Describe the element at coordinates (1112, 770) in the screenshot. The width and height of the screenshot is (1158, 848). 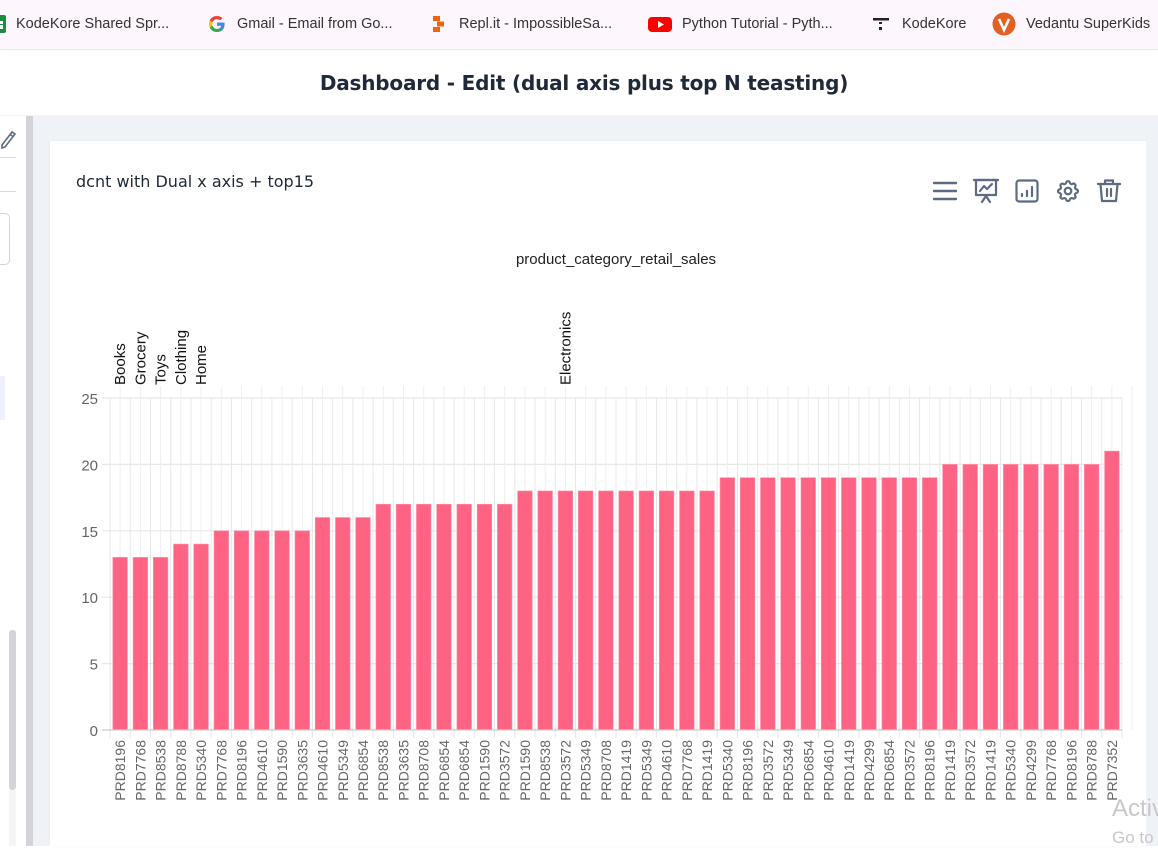
I see `x-tick-label: PRD7352` at that location.